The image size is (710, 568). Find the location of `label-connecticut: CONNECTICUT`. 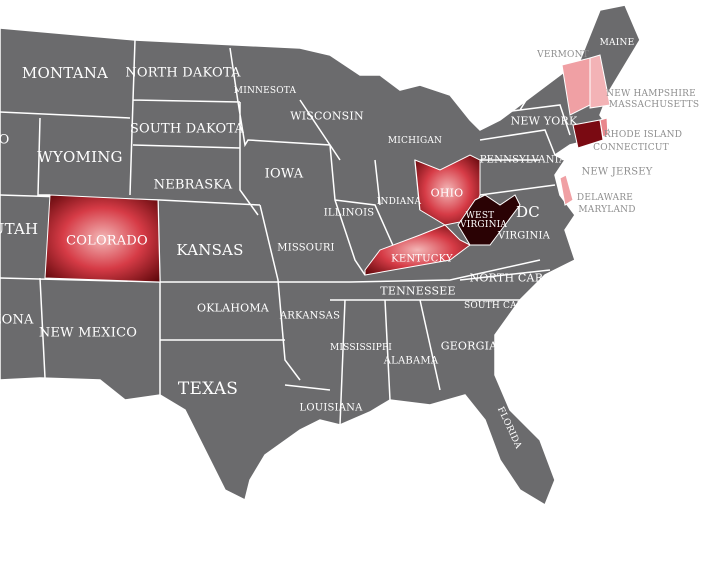

label-connecticut: CONNECTICUT is located at coordinates (631, 148).